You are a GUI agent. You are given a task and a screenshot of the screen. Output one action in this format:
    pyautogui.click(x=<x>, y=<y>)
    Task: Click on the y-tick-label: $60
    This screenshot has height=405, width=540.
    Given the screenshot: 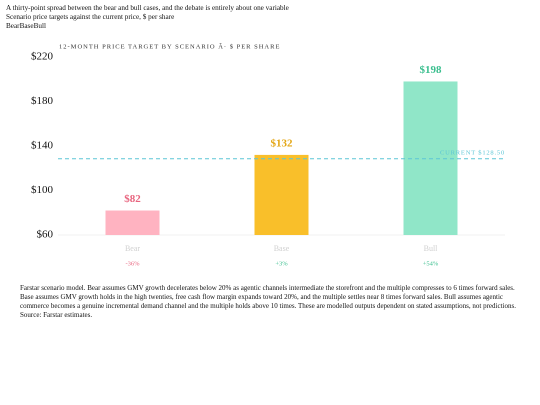 What is the action you would take?
    pyautogui.click(x=45, y=235)
    